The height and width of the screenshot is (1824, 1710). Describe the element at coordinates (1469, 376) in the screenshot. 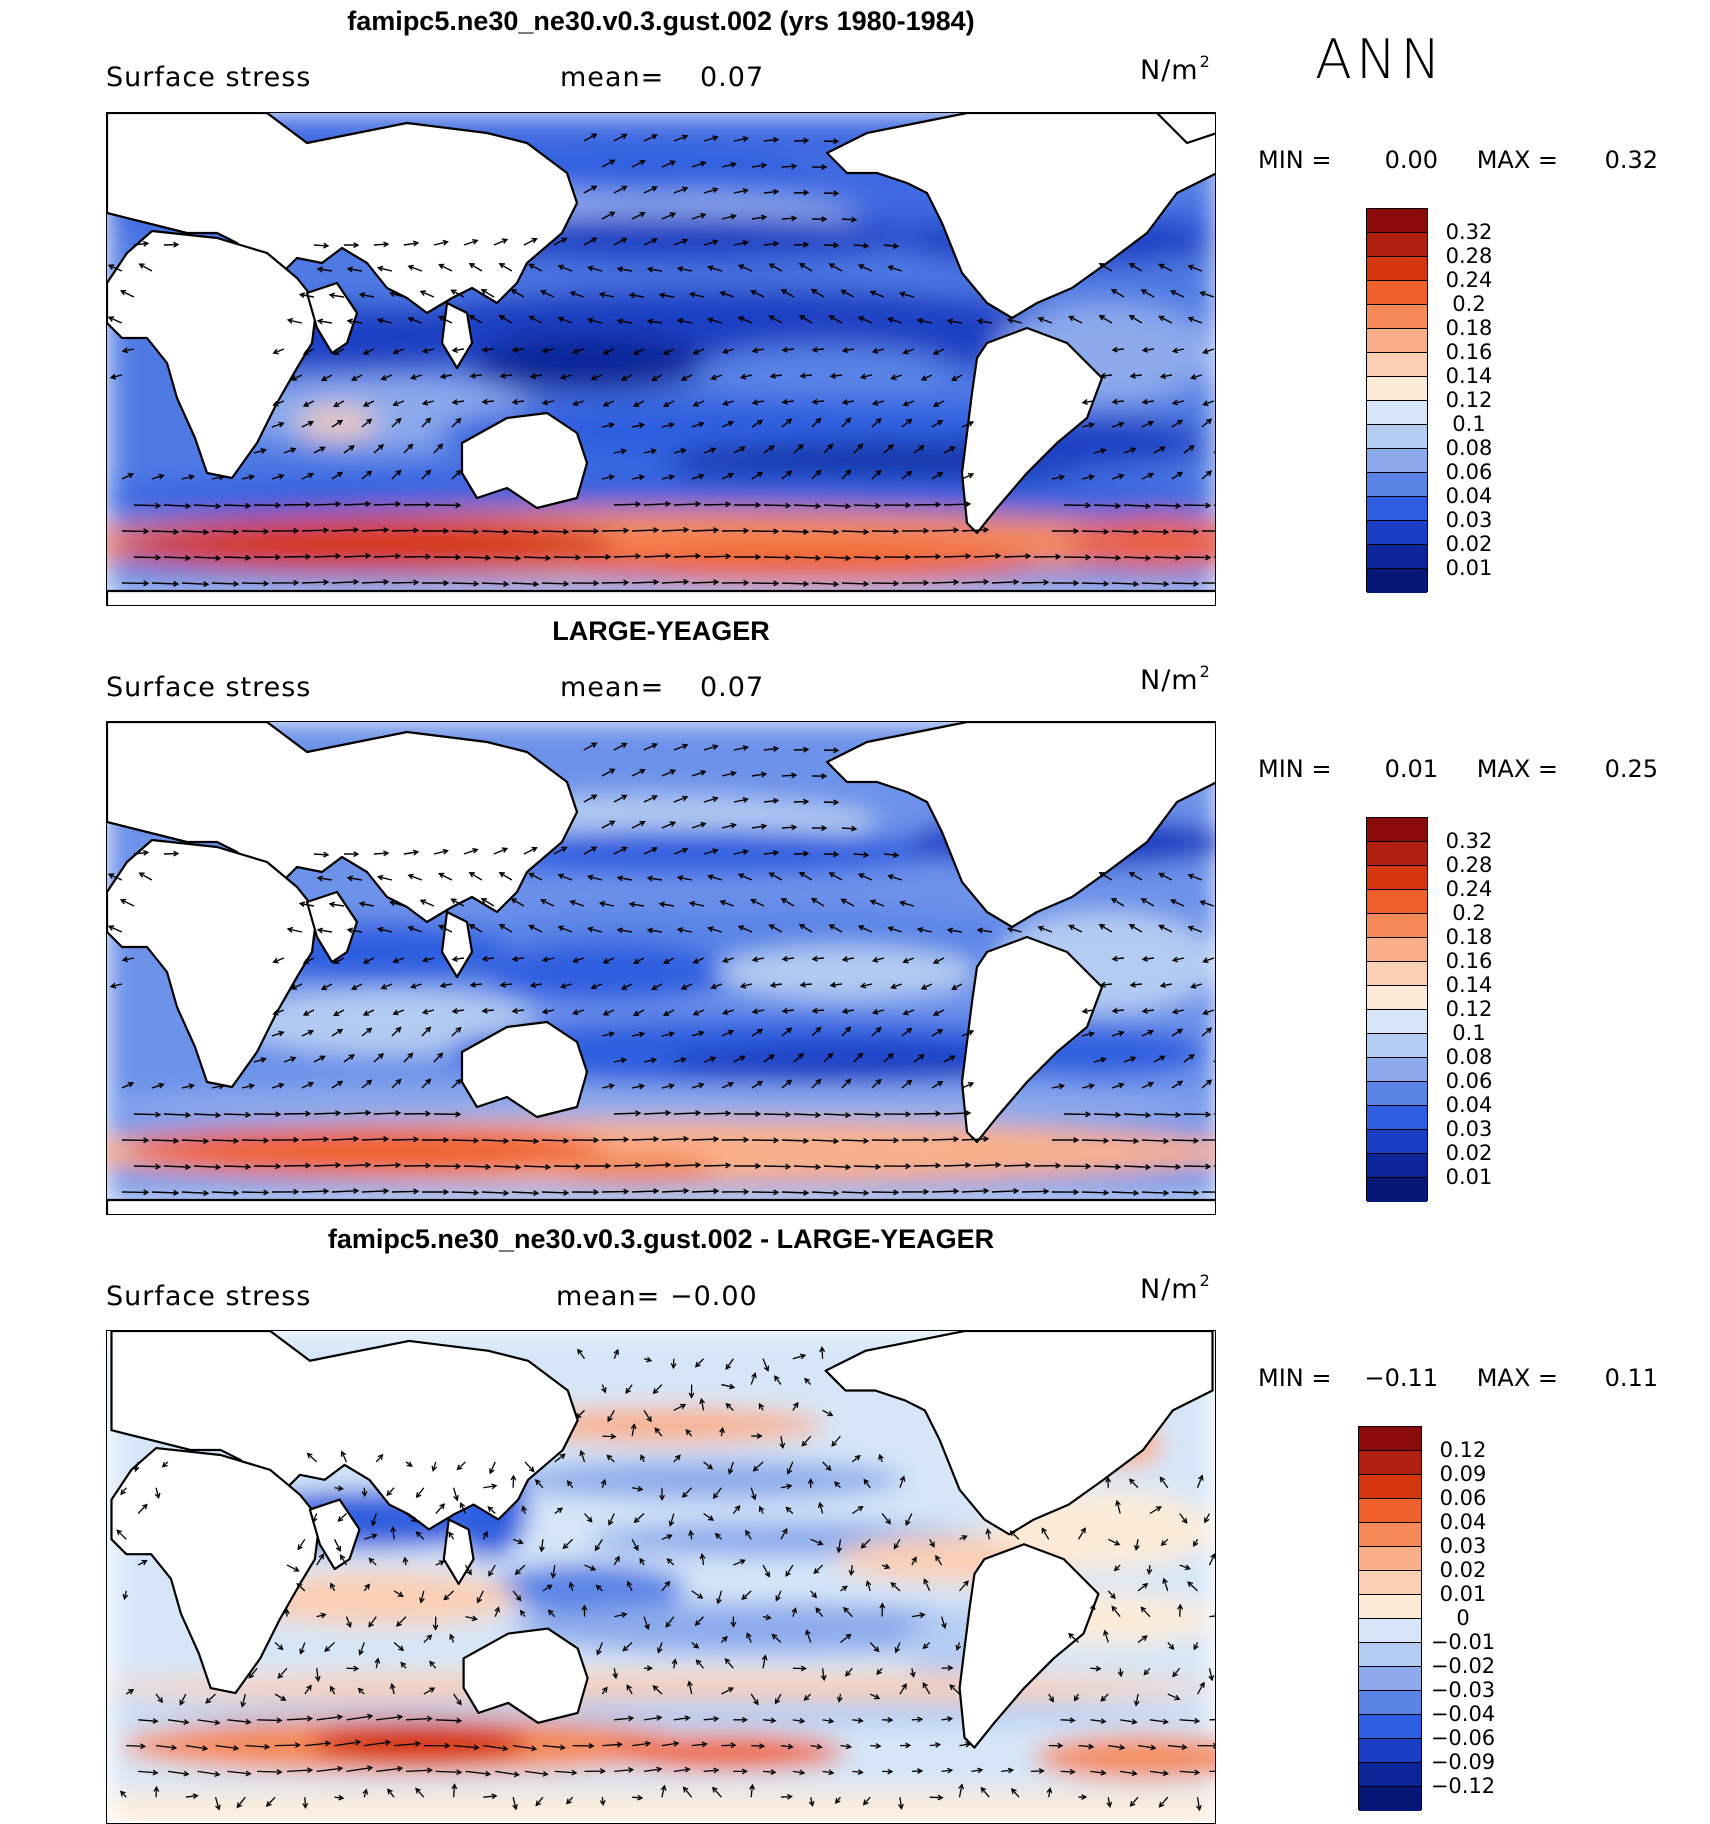

I see `colorbar-tick-label: 0.14` at that location.